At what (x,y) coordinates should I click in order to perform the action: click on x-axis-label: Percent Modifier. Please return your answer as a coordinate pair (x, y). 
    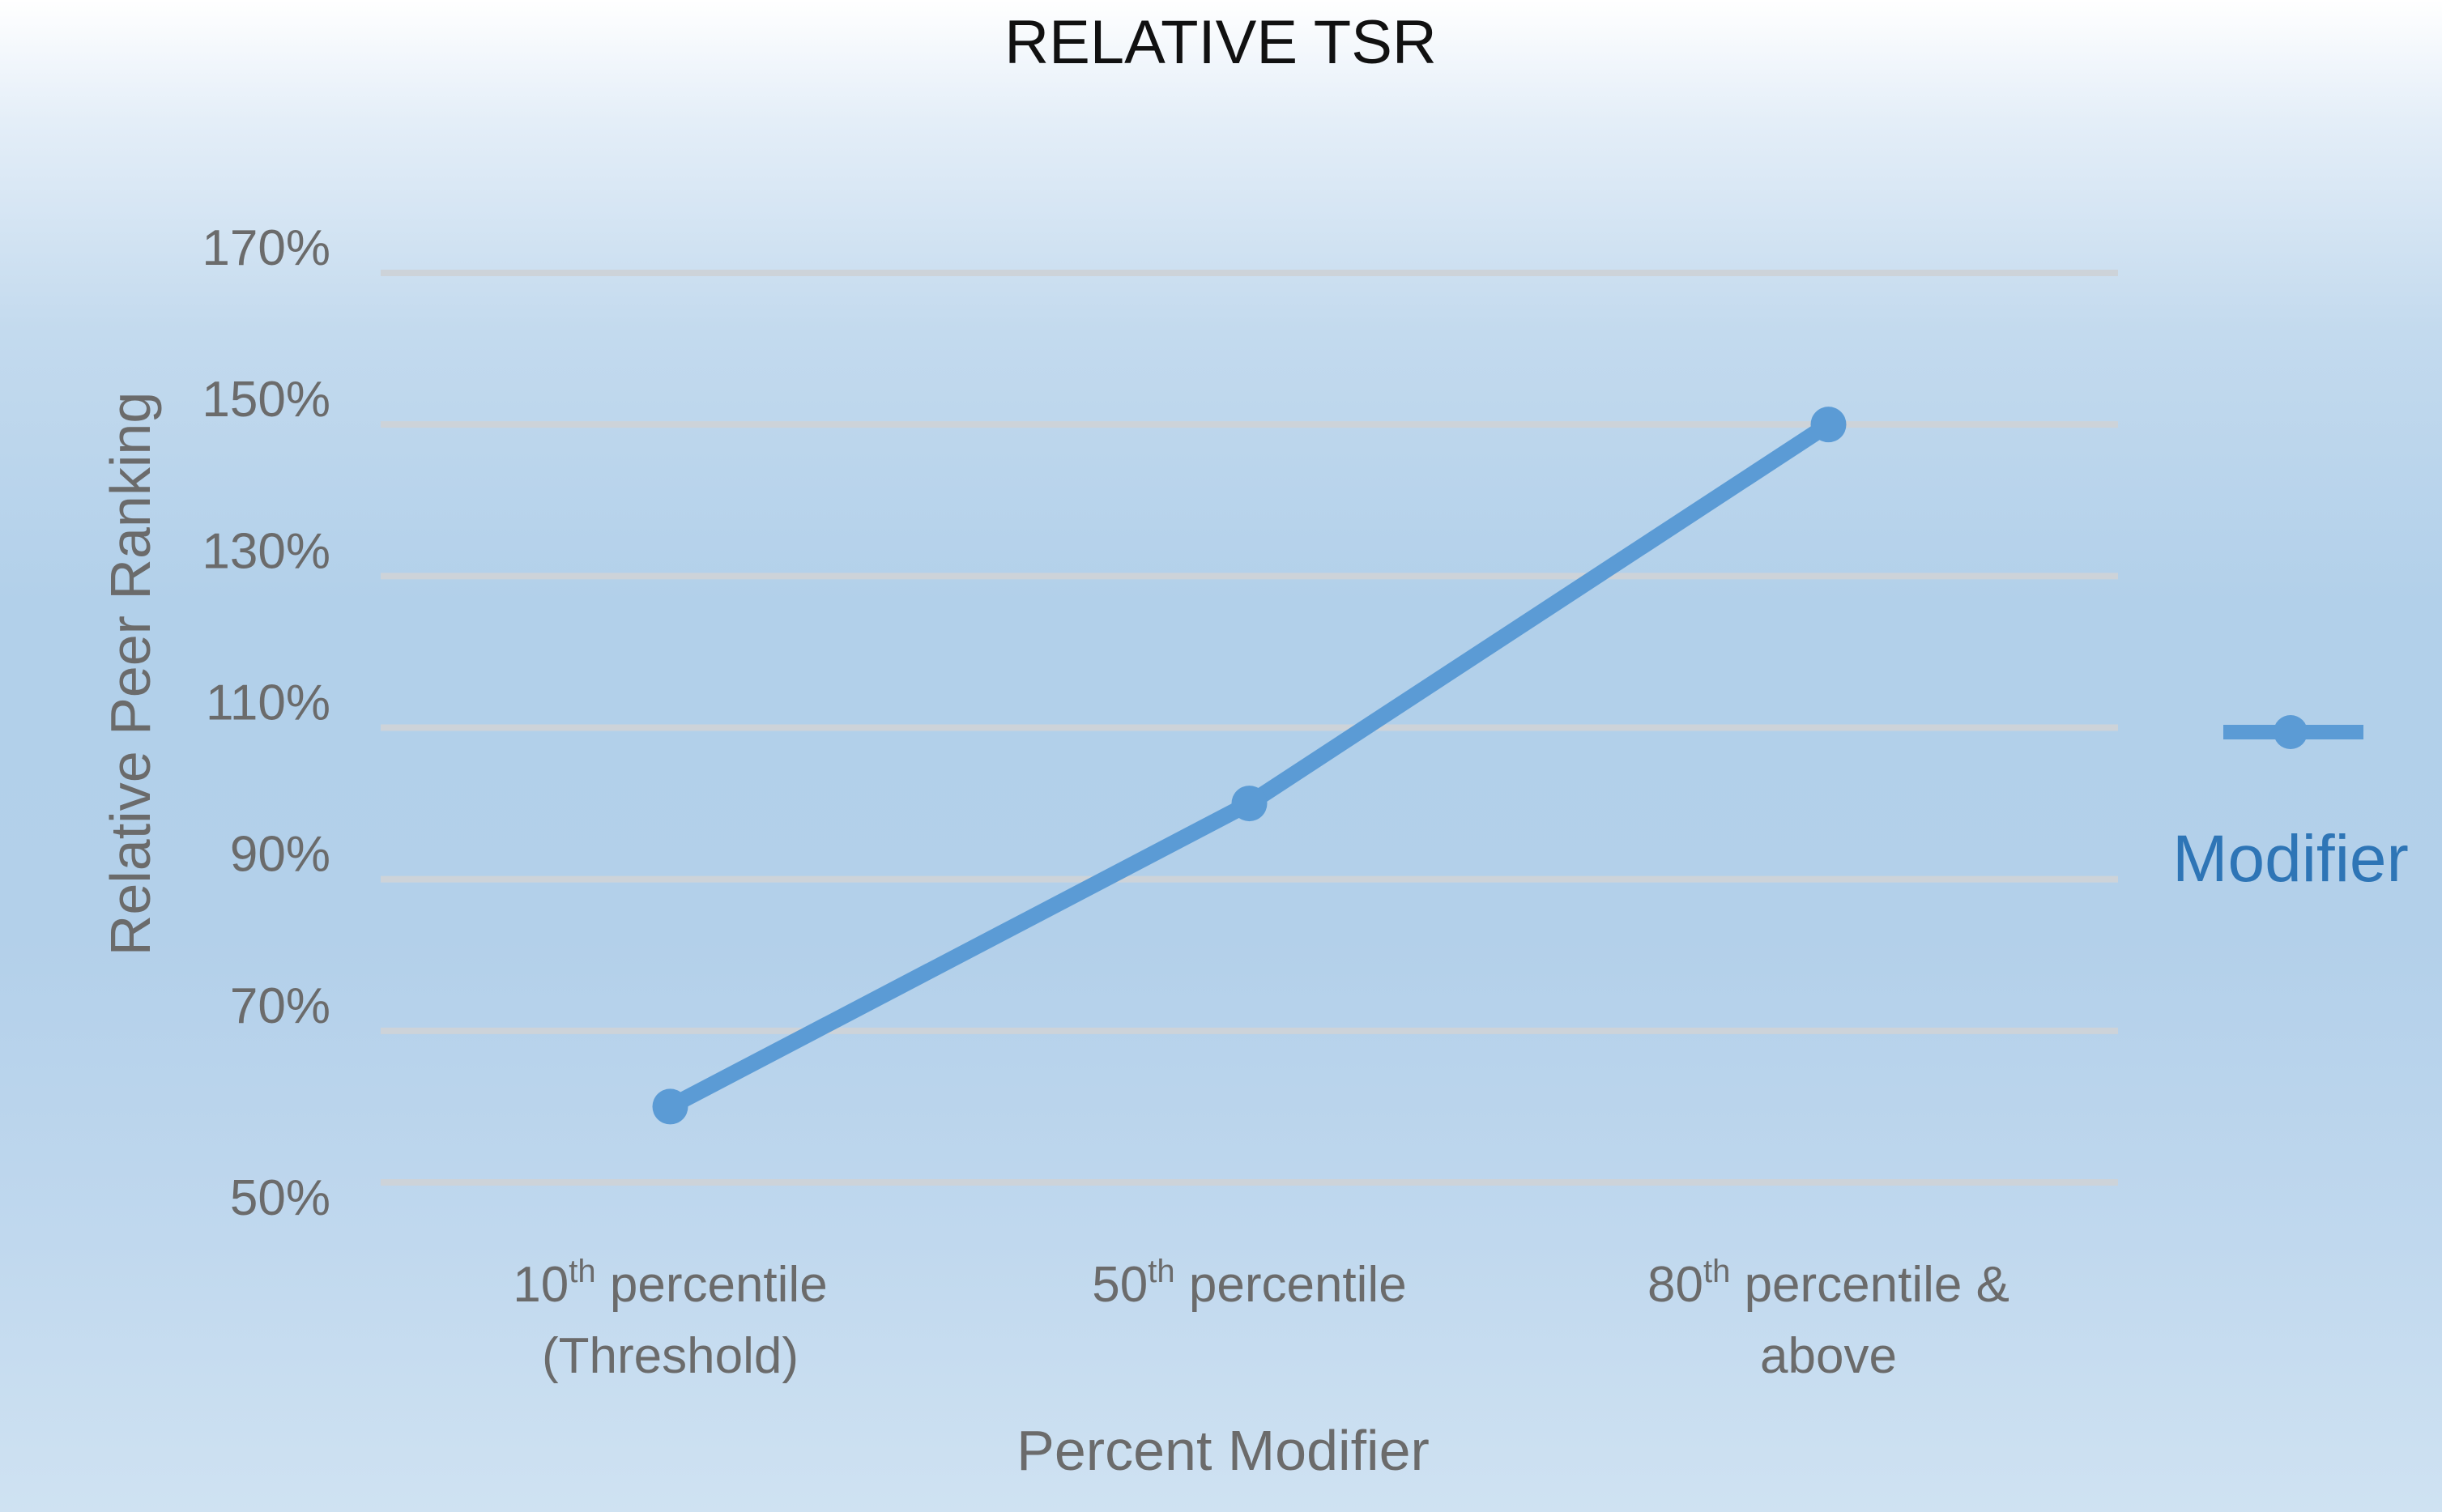
    Looking at the image, I should click on (1223, 1450).